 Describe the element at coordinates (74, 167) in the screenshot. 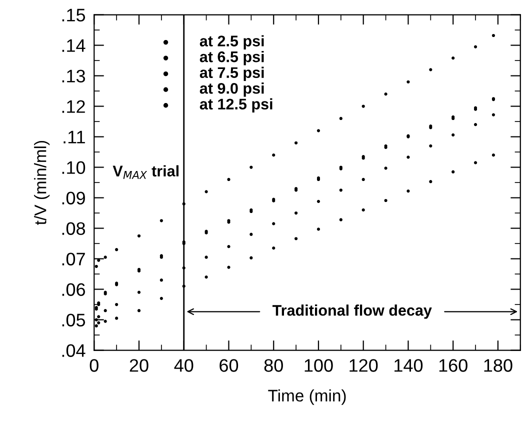

I see `y-tick-label: .10` at that location.